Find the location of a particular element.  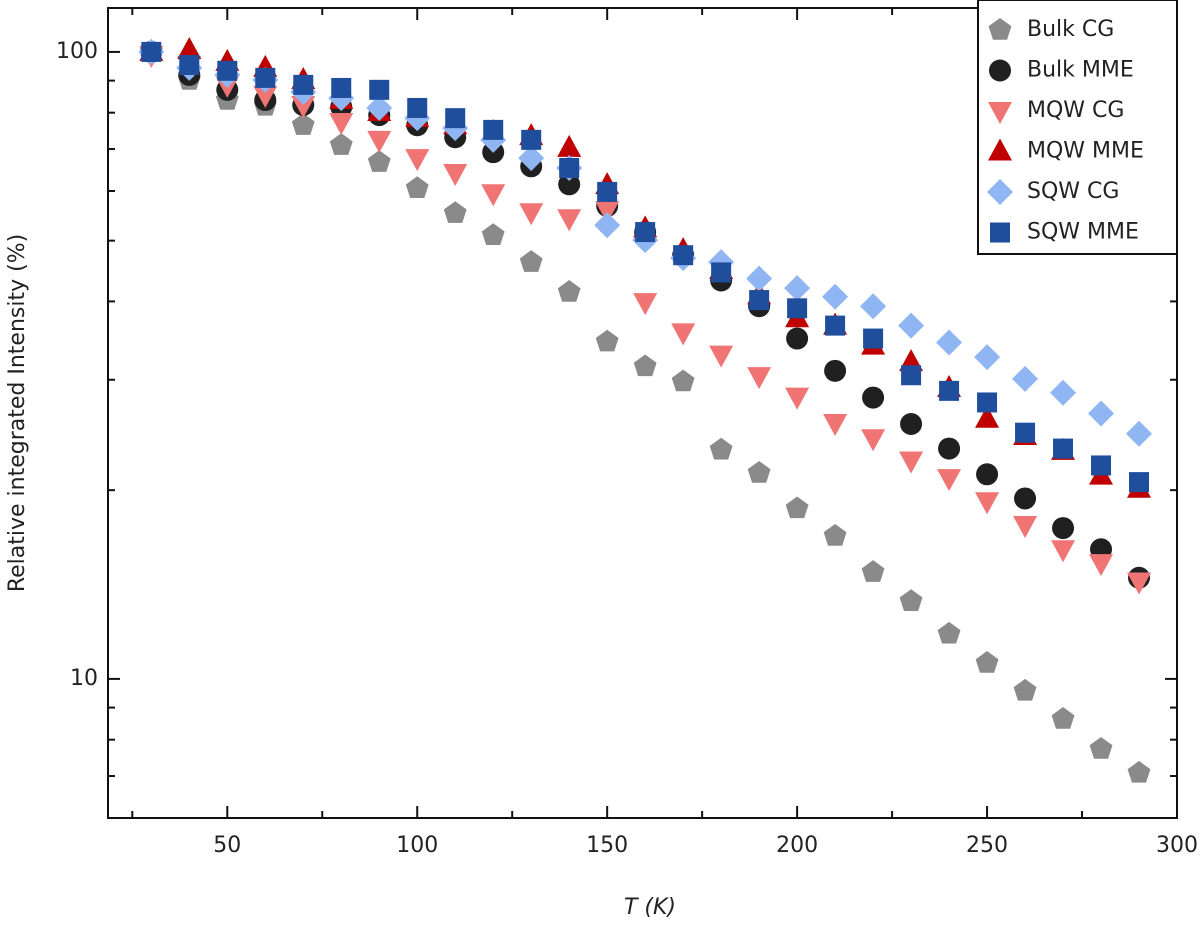

legend-label: Bulk MME is located at coordinates (1080, 70).